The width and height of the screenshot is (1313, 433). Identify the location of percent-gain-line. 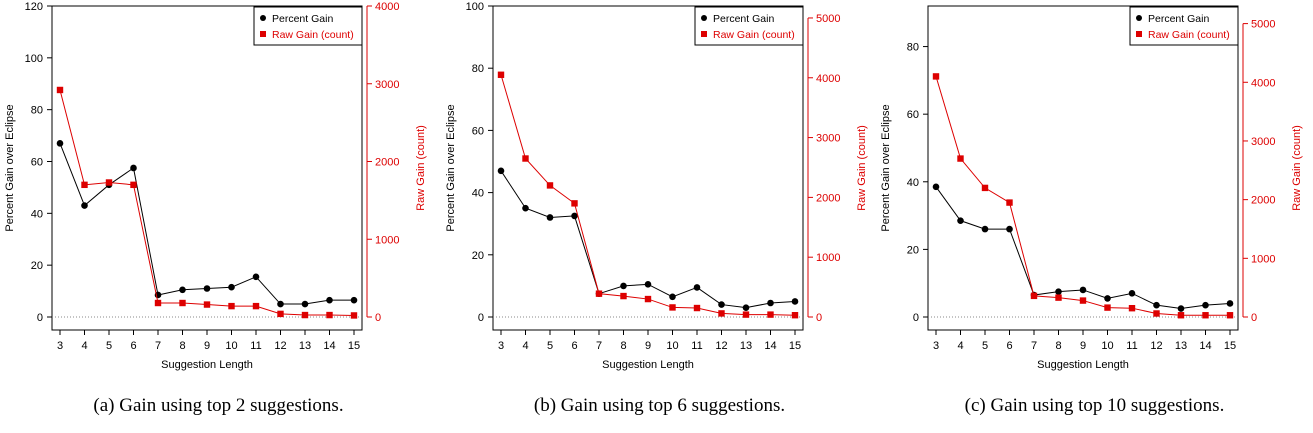
(206, 224).